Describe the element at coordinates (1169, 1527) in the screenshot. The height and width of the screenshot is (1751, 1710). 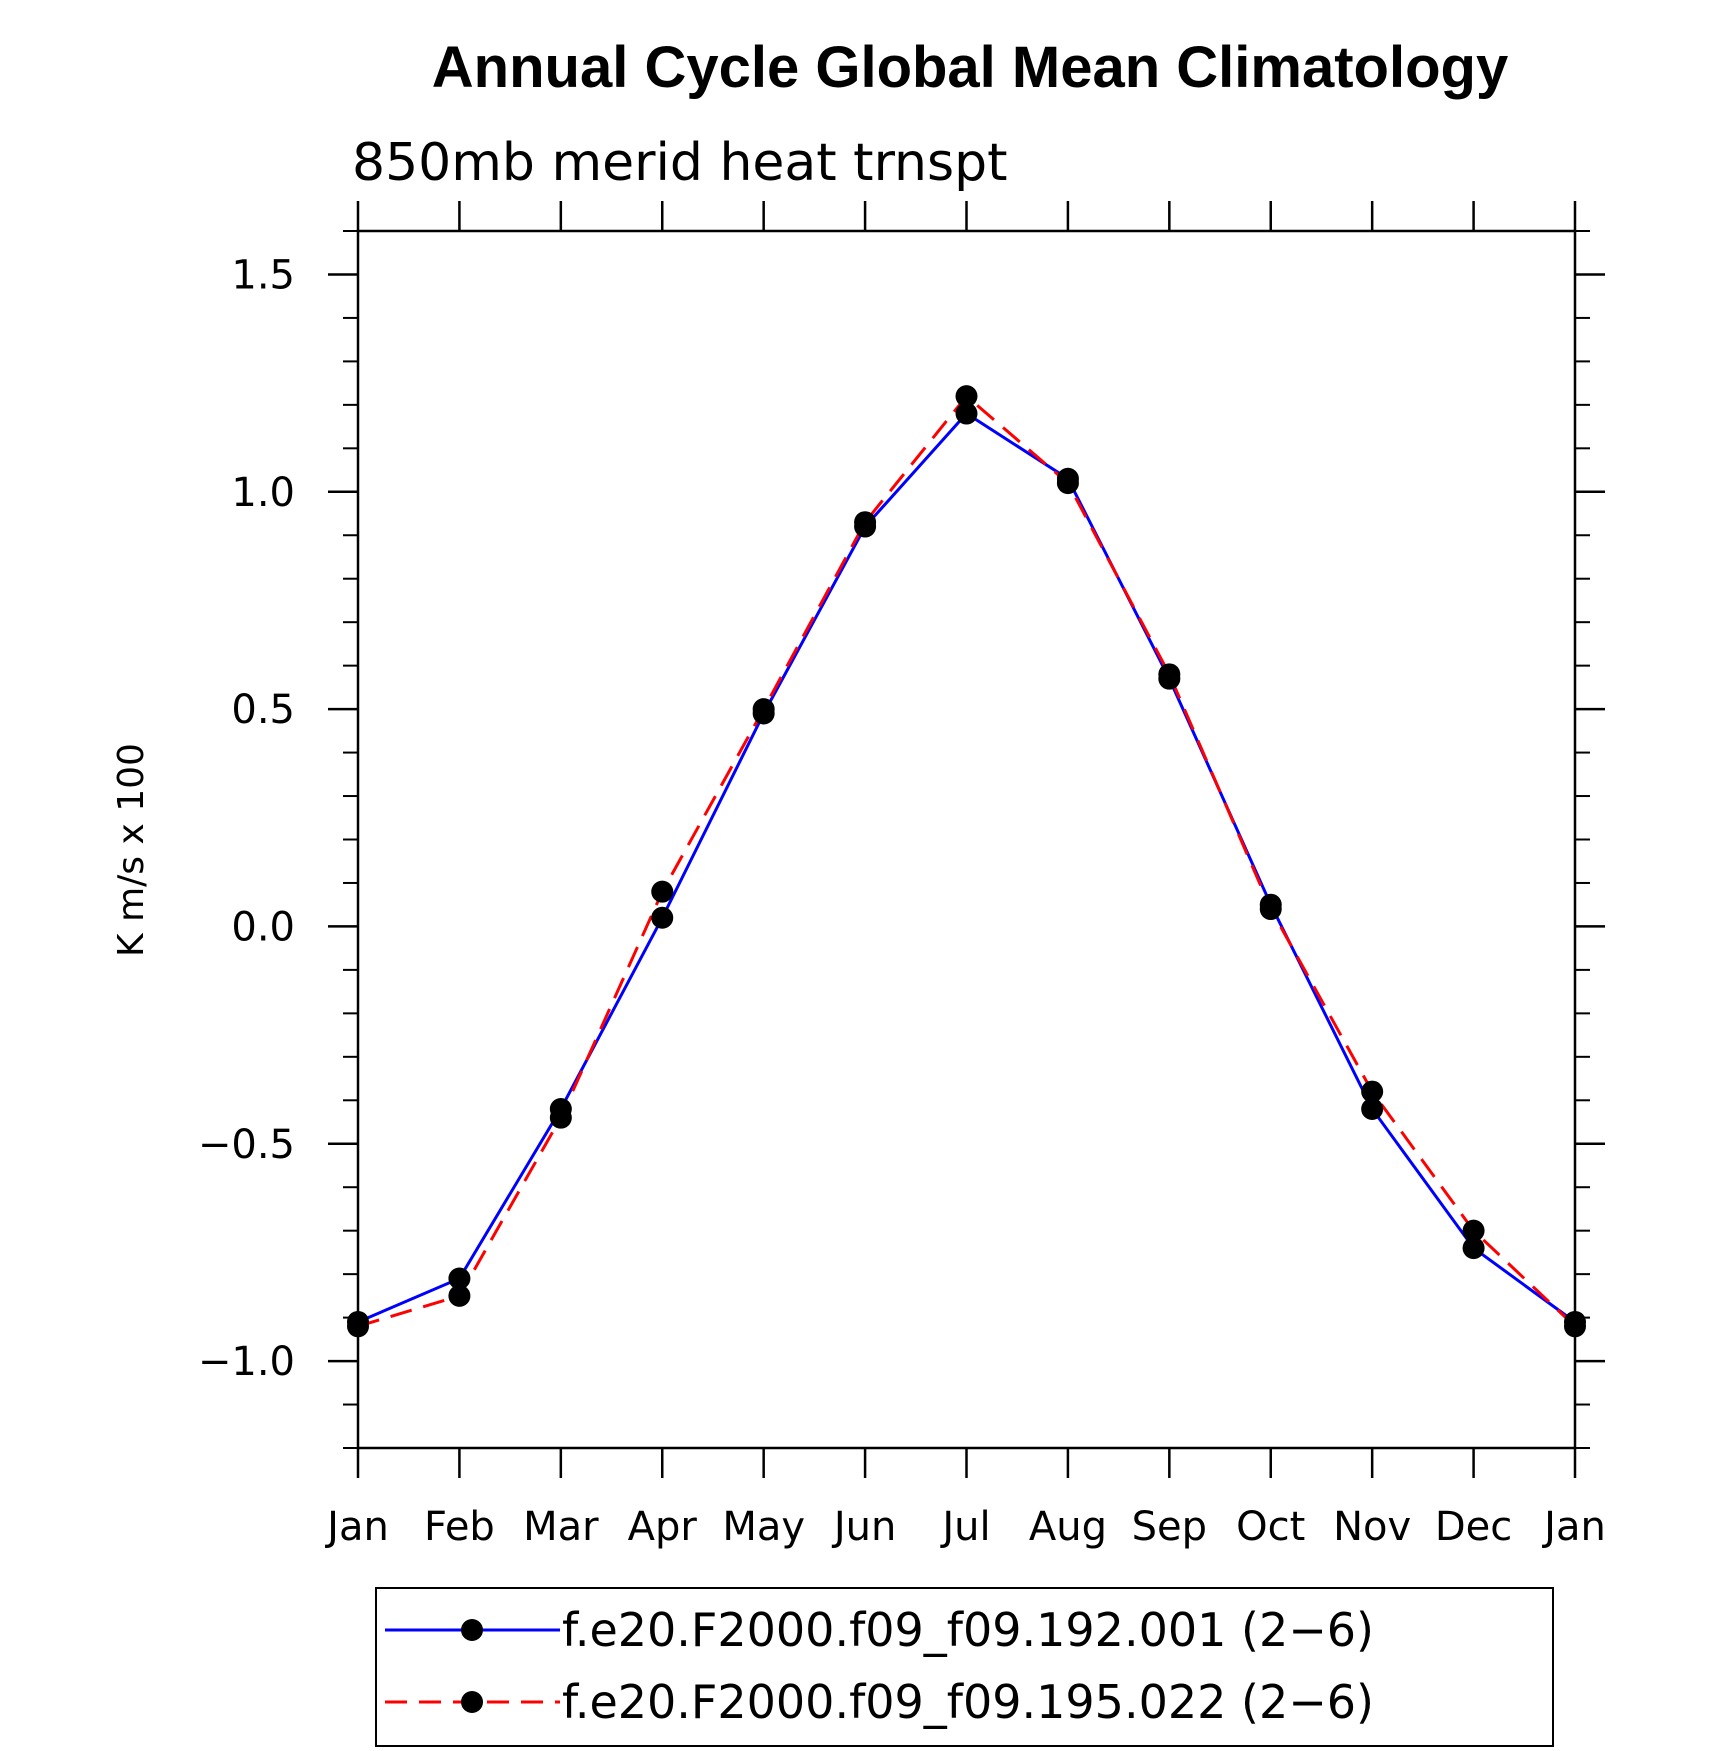
I see `x-tick-label: Sep` at that location.